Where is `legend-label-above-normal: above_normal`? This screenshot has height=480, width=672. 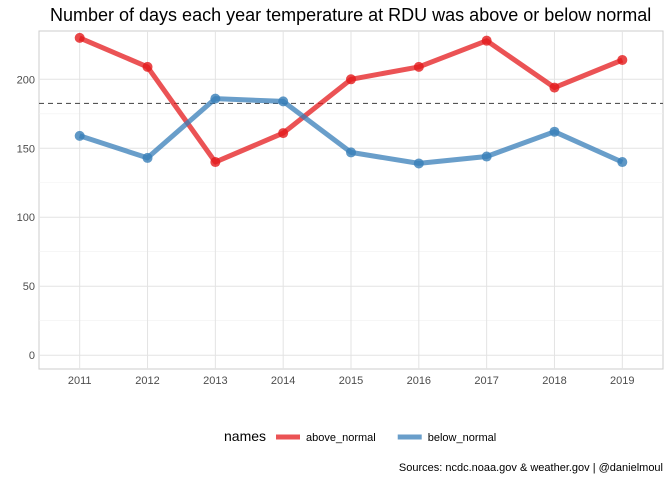 legend-label-above-normal: above_normal is located at coordinates (341, 438).